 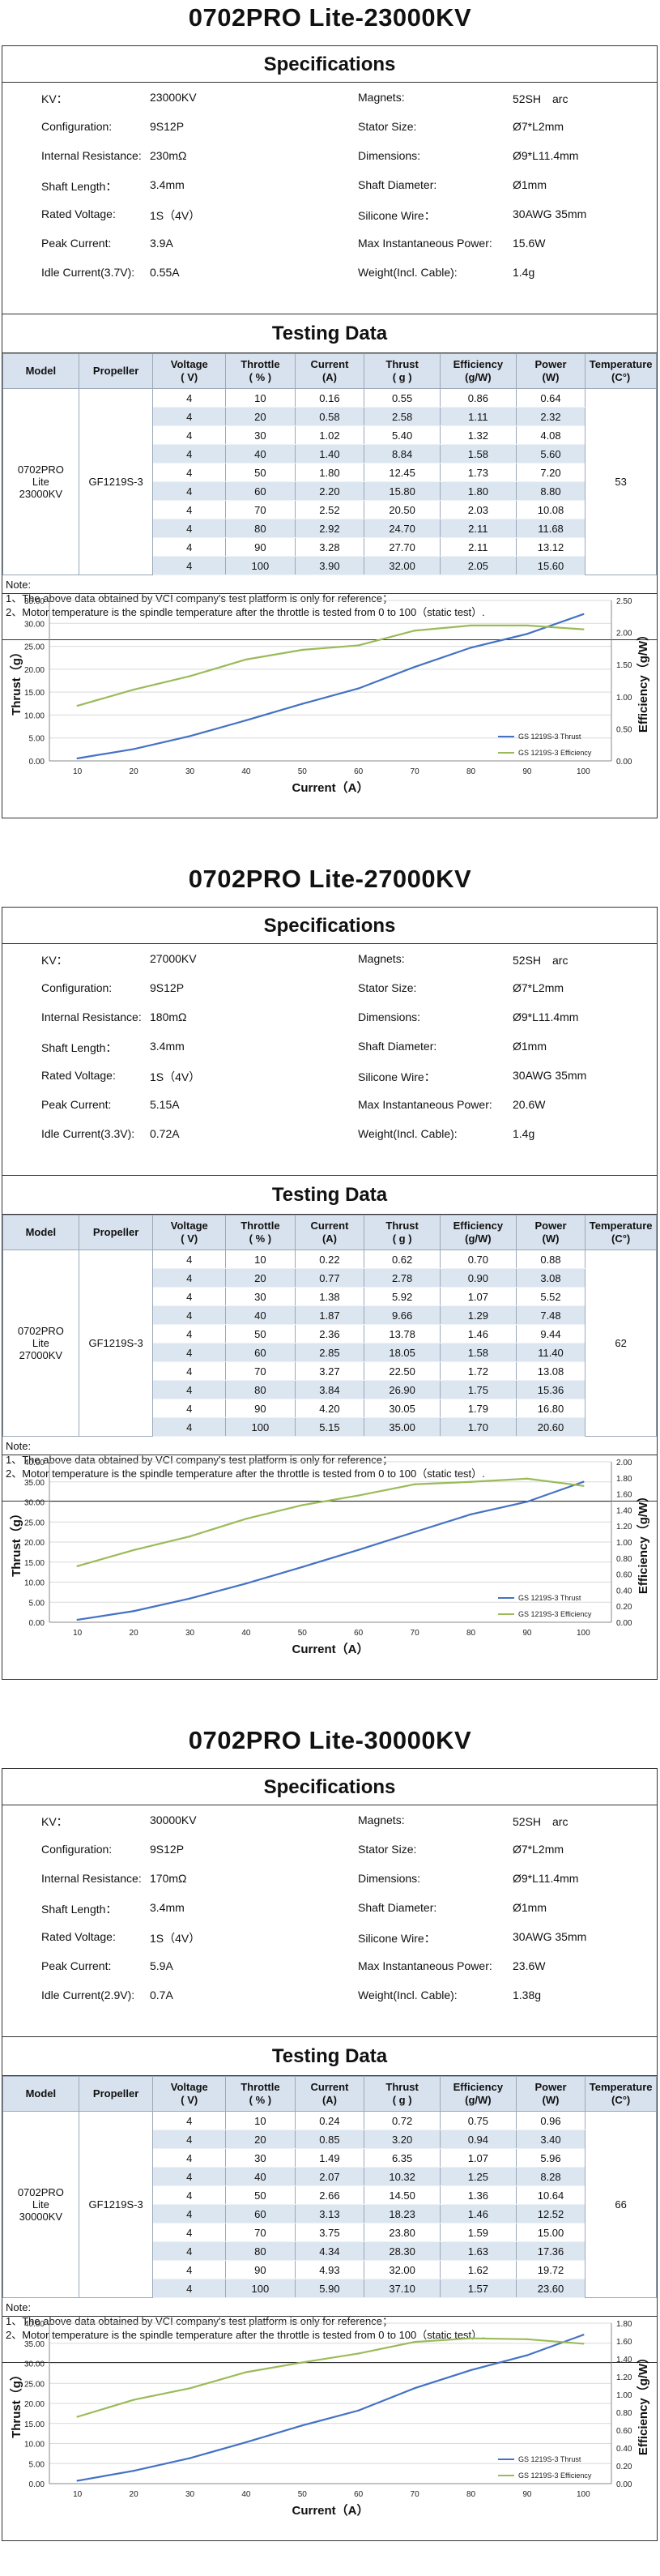 I want to click on table-row: 4 50 1.80 12.45 1.73 7.20, so click(x=330, y=472).